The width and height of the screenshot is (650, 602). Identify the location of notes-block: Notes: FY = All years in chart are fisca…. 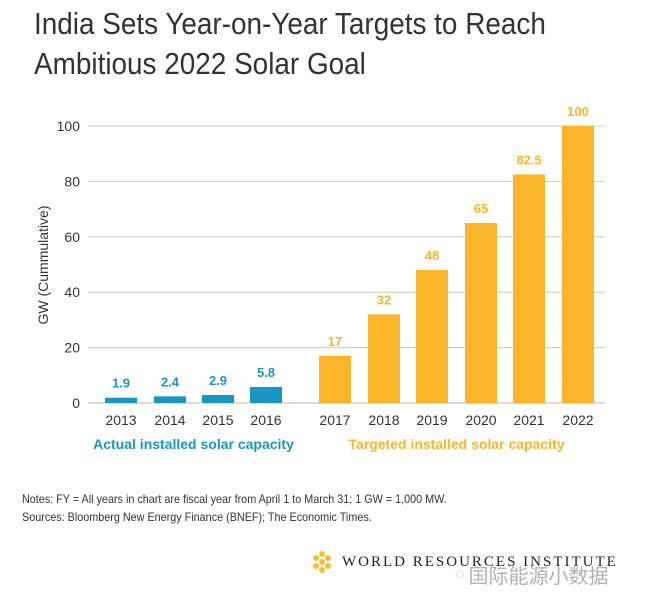
(234, 508).